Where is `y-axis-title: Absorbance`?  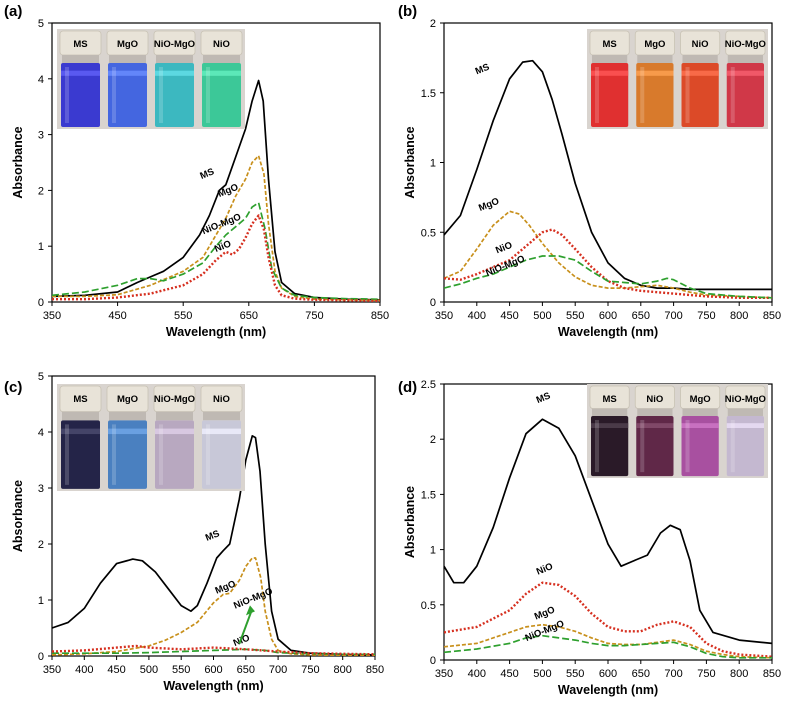 y-axis-title: Absorbance is located at coordinates (18, 516).